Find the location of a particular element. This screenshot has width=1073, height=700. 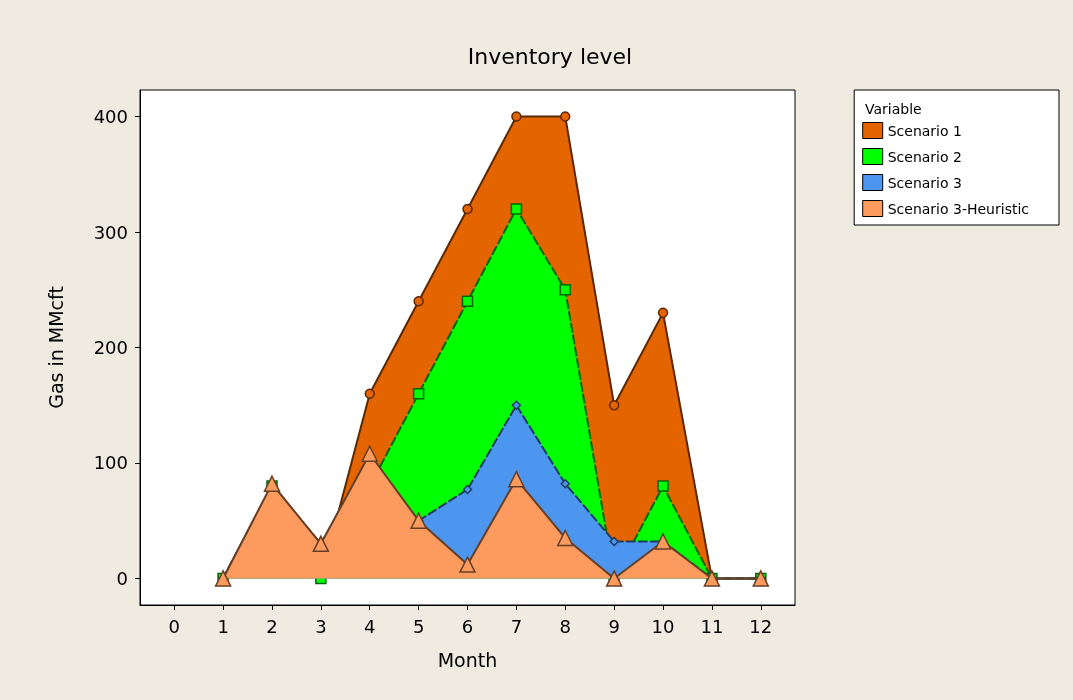

x-tick-label: 5 is located at coordinates (418, 626).